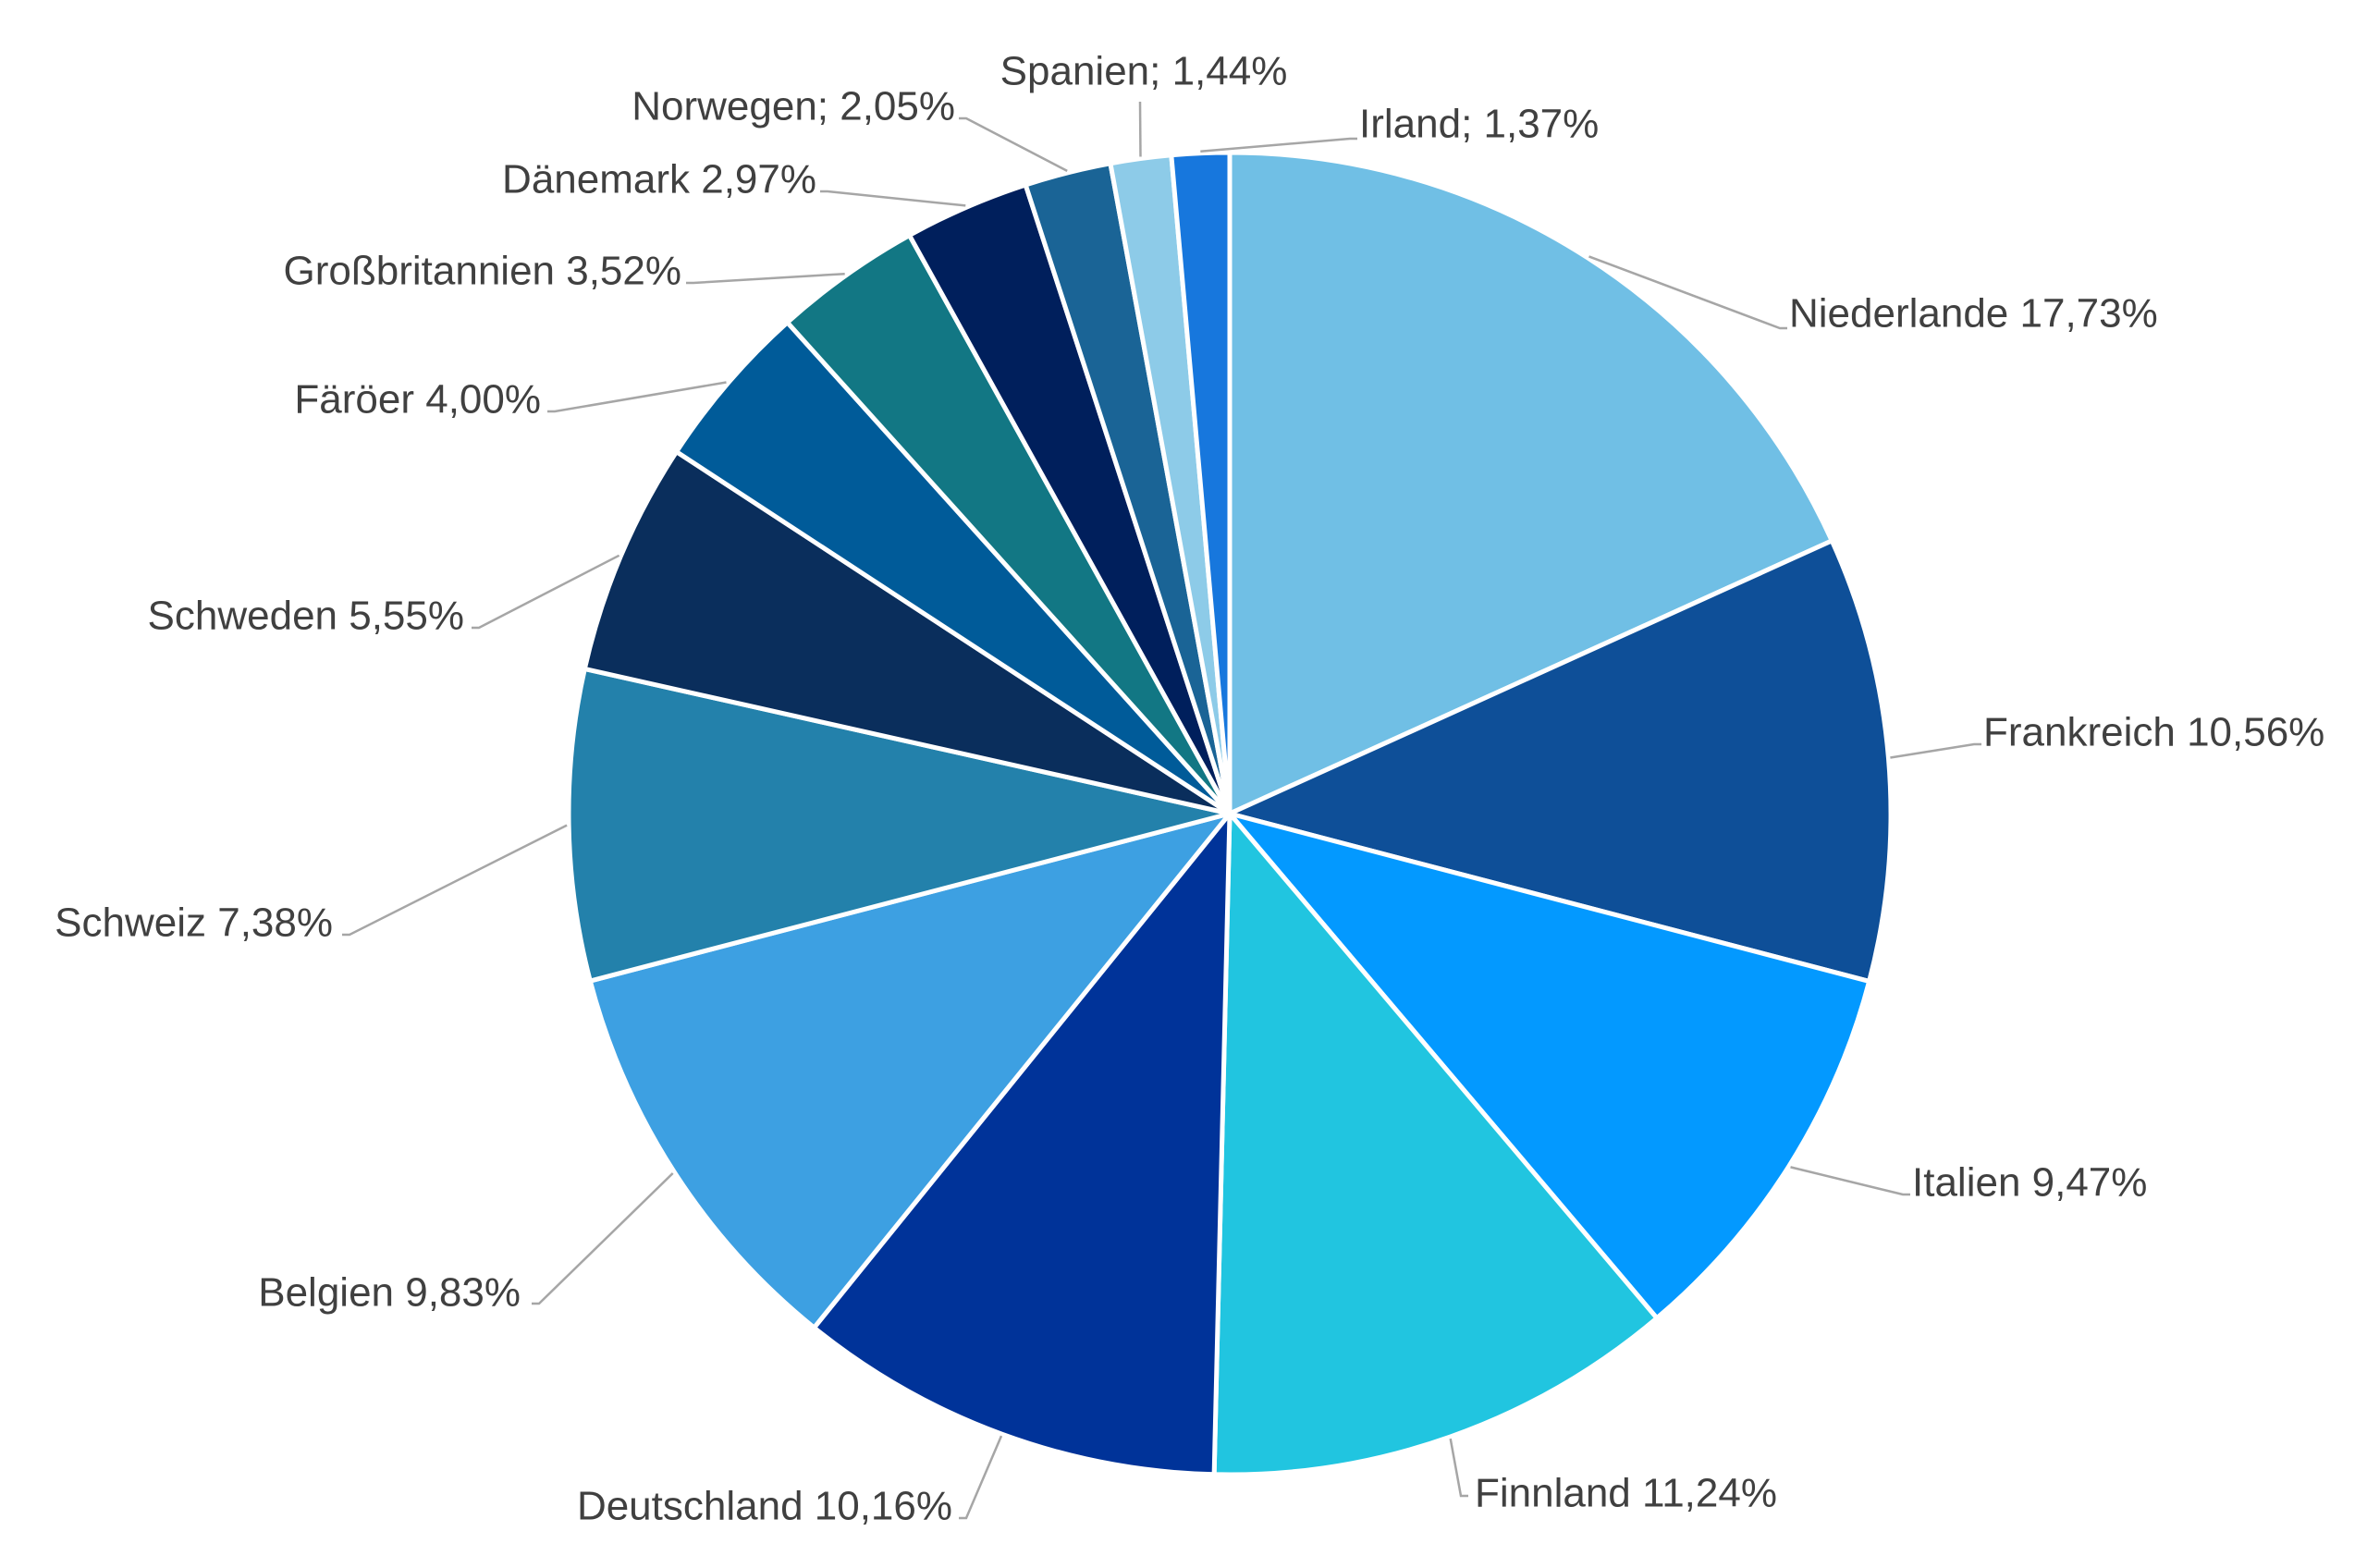 The width and height of the screenshot is (2367, 1568). What do you see at coordinates (1022, 1144) in the screenshot?
I see `pie-slice-deutschland` at bounding box center [1022, 1144].